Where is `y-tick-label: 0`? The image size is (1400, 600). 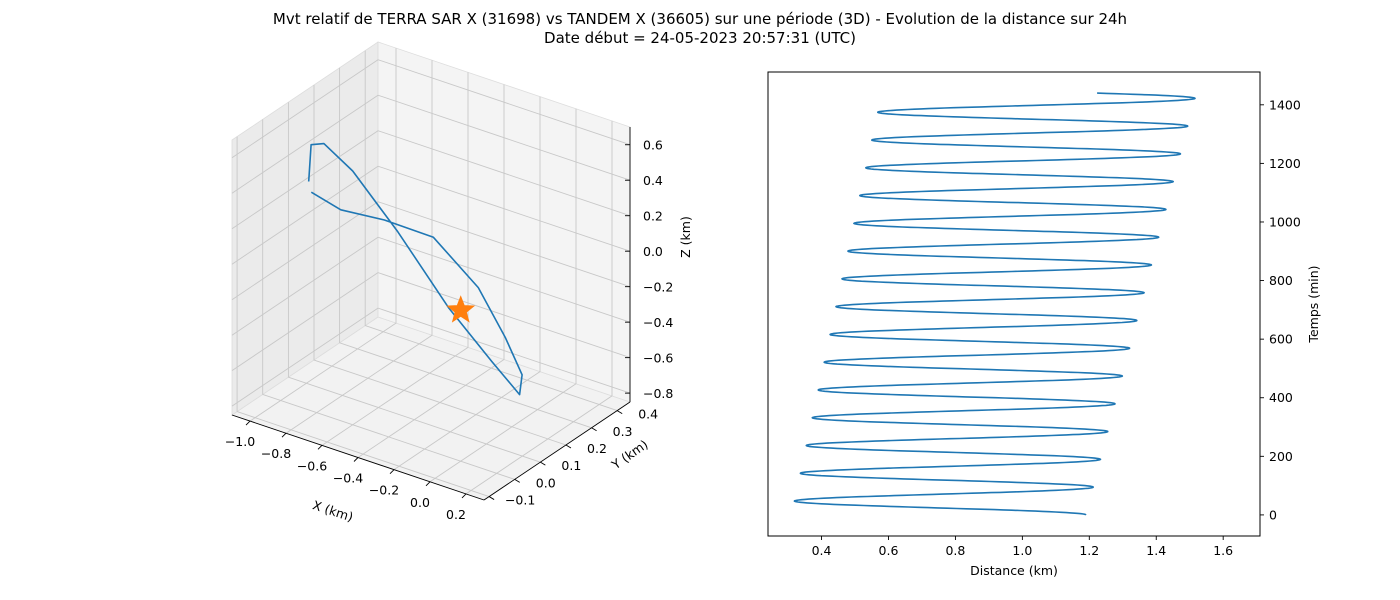
y-tick-label: 0 is located at coordinates (1273, 514).